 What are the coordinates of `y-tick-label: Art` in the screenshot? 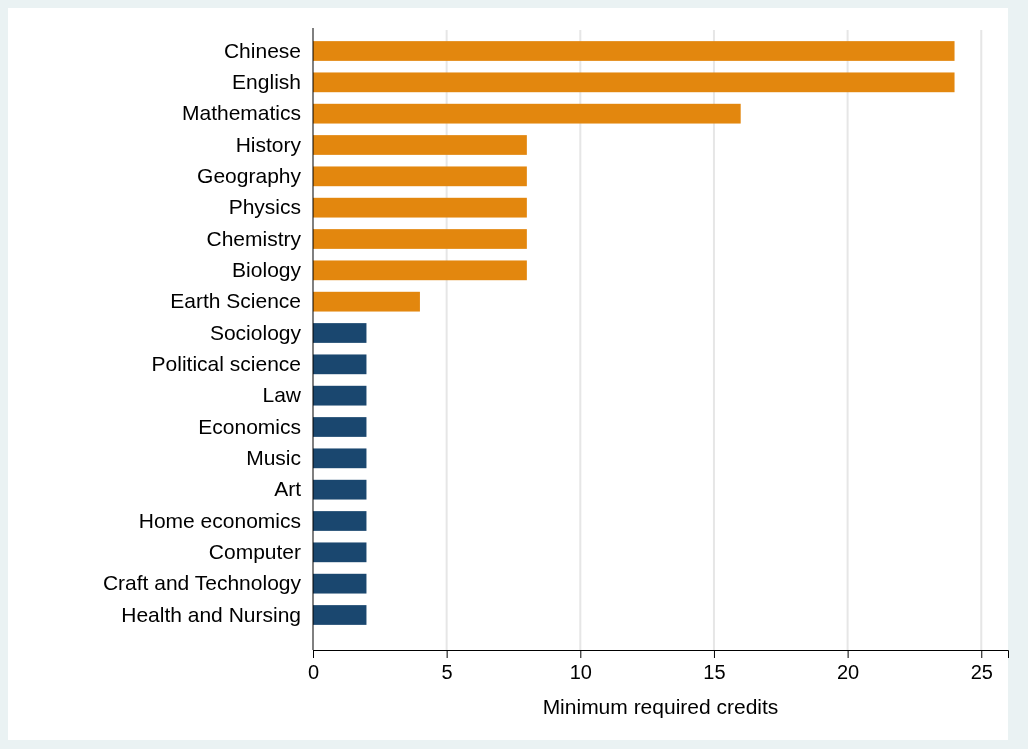 It's located at (288, 489).